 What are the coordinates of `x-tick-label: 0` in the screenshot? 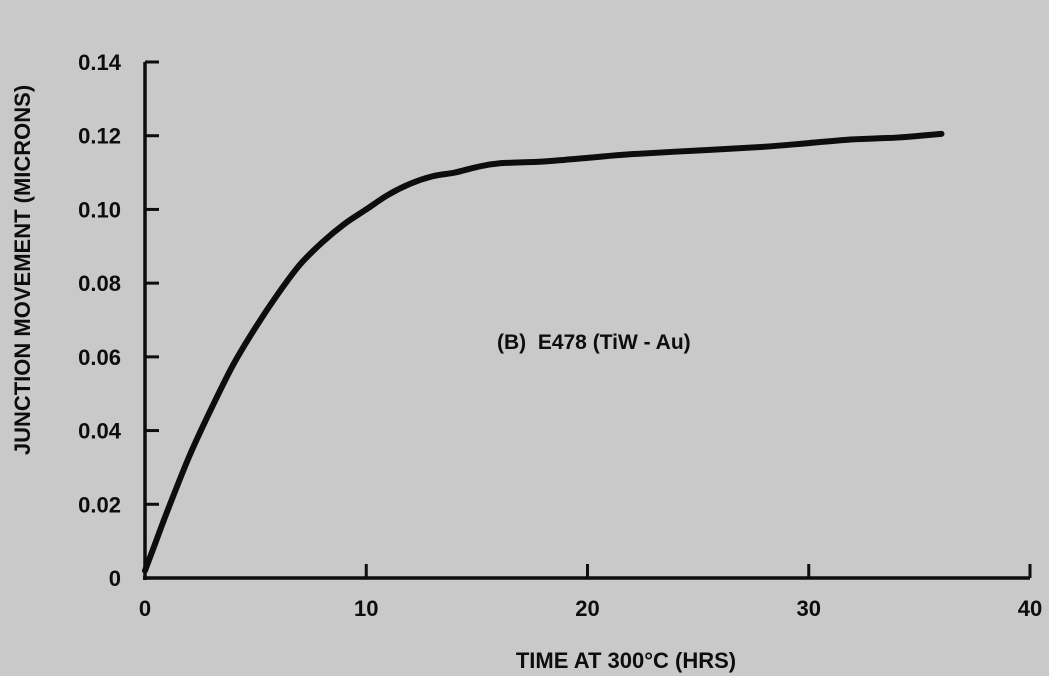 It's located at (145, 608).